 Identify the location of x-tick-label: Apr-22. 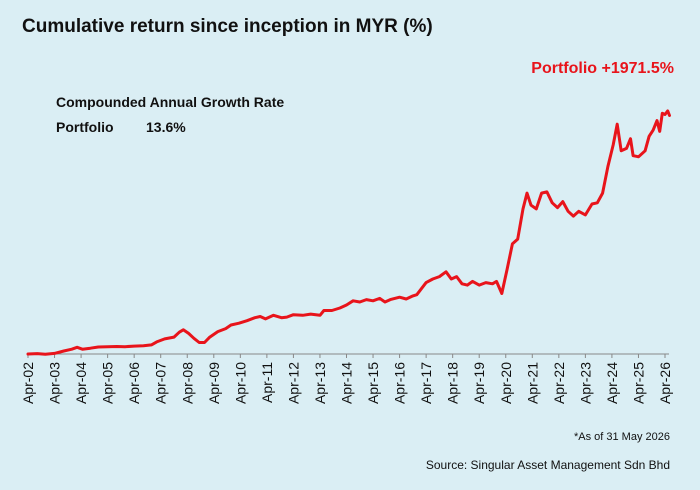
(559, 383).